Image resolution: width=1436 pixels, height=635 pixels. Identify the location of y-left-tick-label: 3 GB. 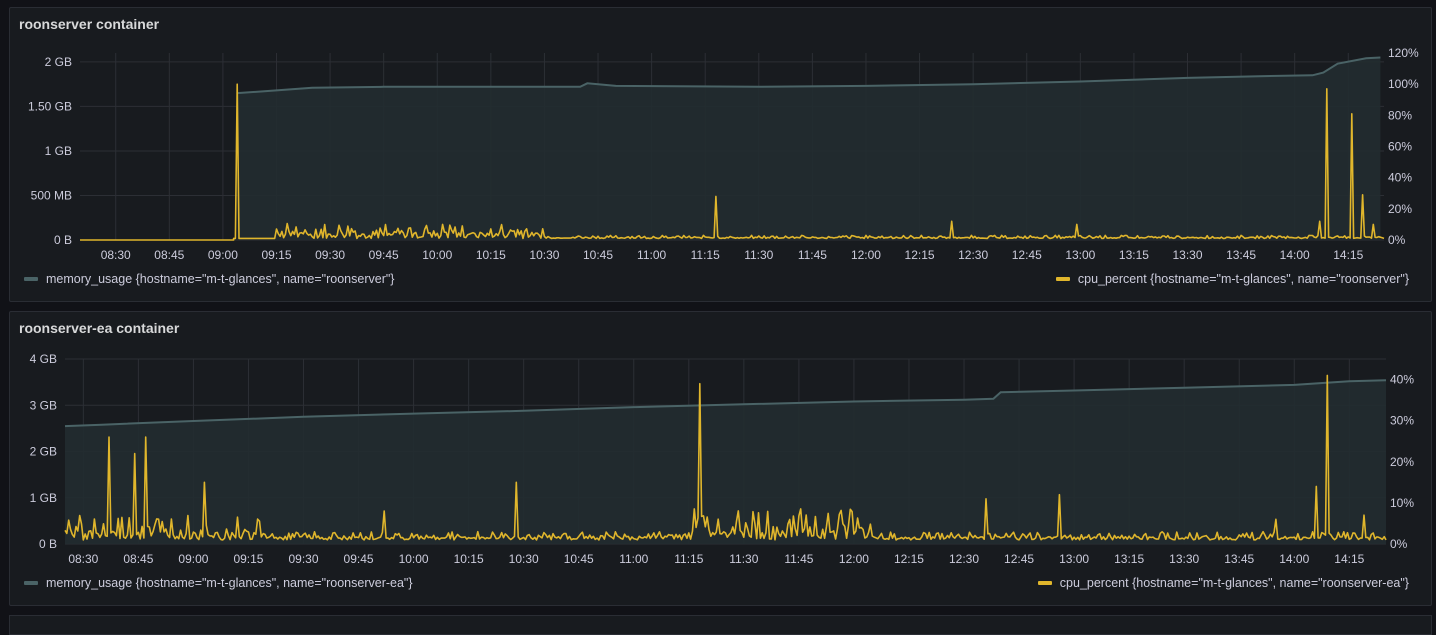
(43, 405).